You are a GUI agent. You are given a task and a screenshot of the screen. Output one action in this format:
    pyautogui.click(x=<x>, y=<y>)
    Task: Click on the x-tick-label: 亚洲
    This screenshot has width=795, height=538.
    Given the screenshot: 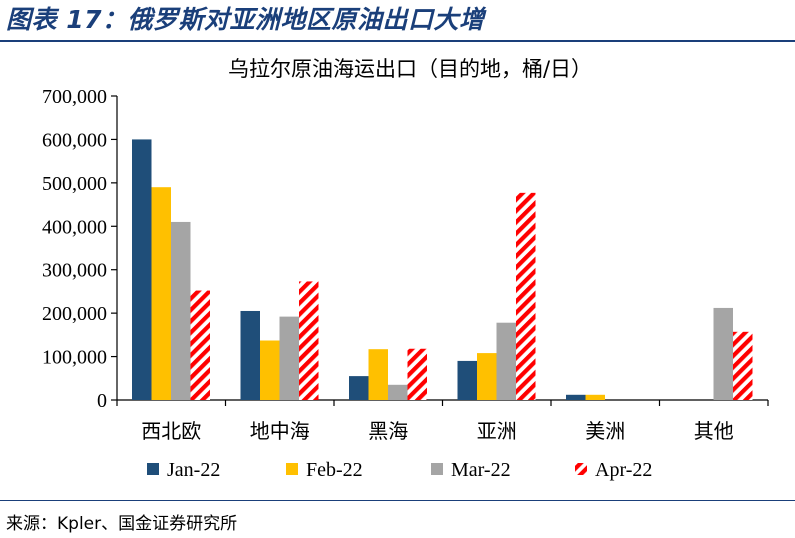 What is the action you would take?
    pyautogui.click(x=497, y=431)
    